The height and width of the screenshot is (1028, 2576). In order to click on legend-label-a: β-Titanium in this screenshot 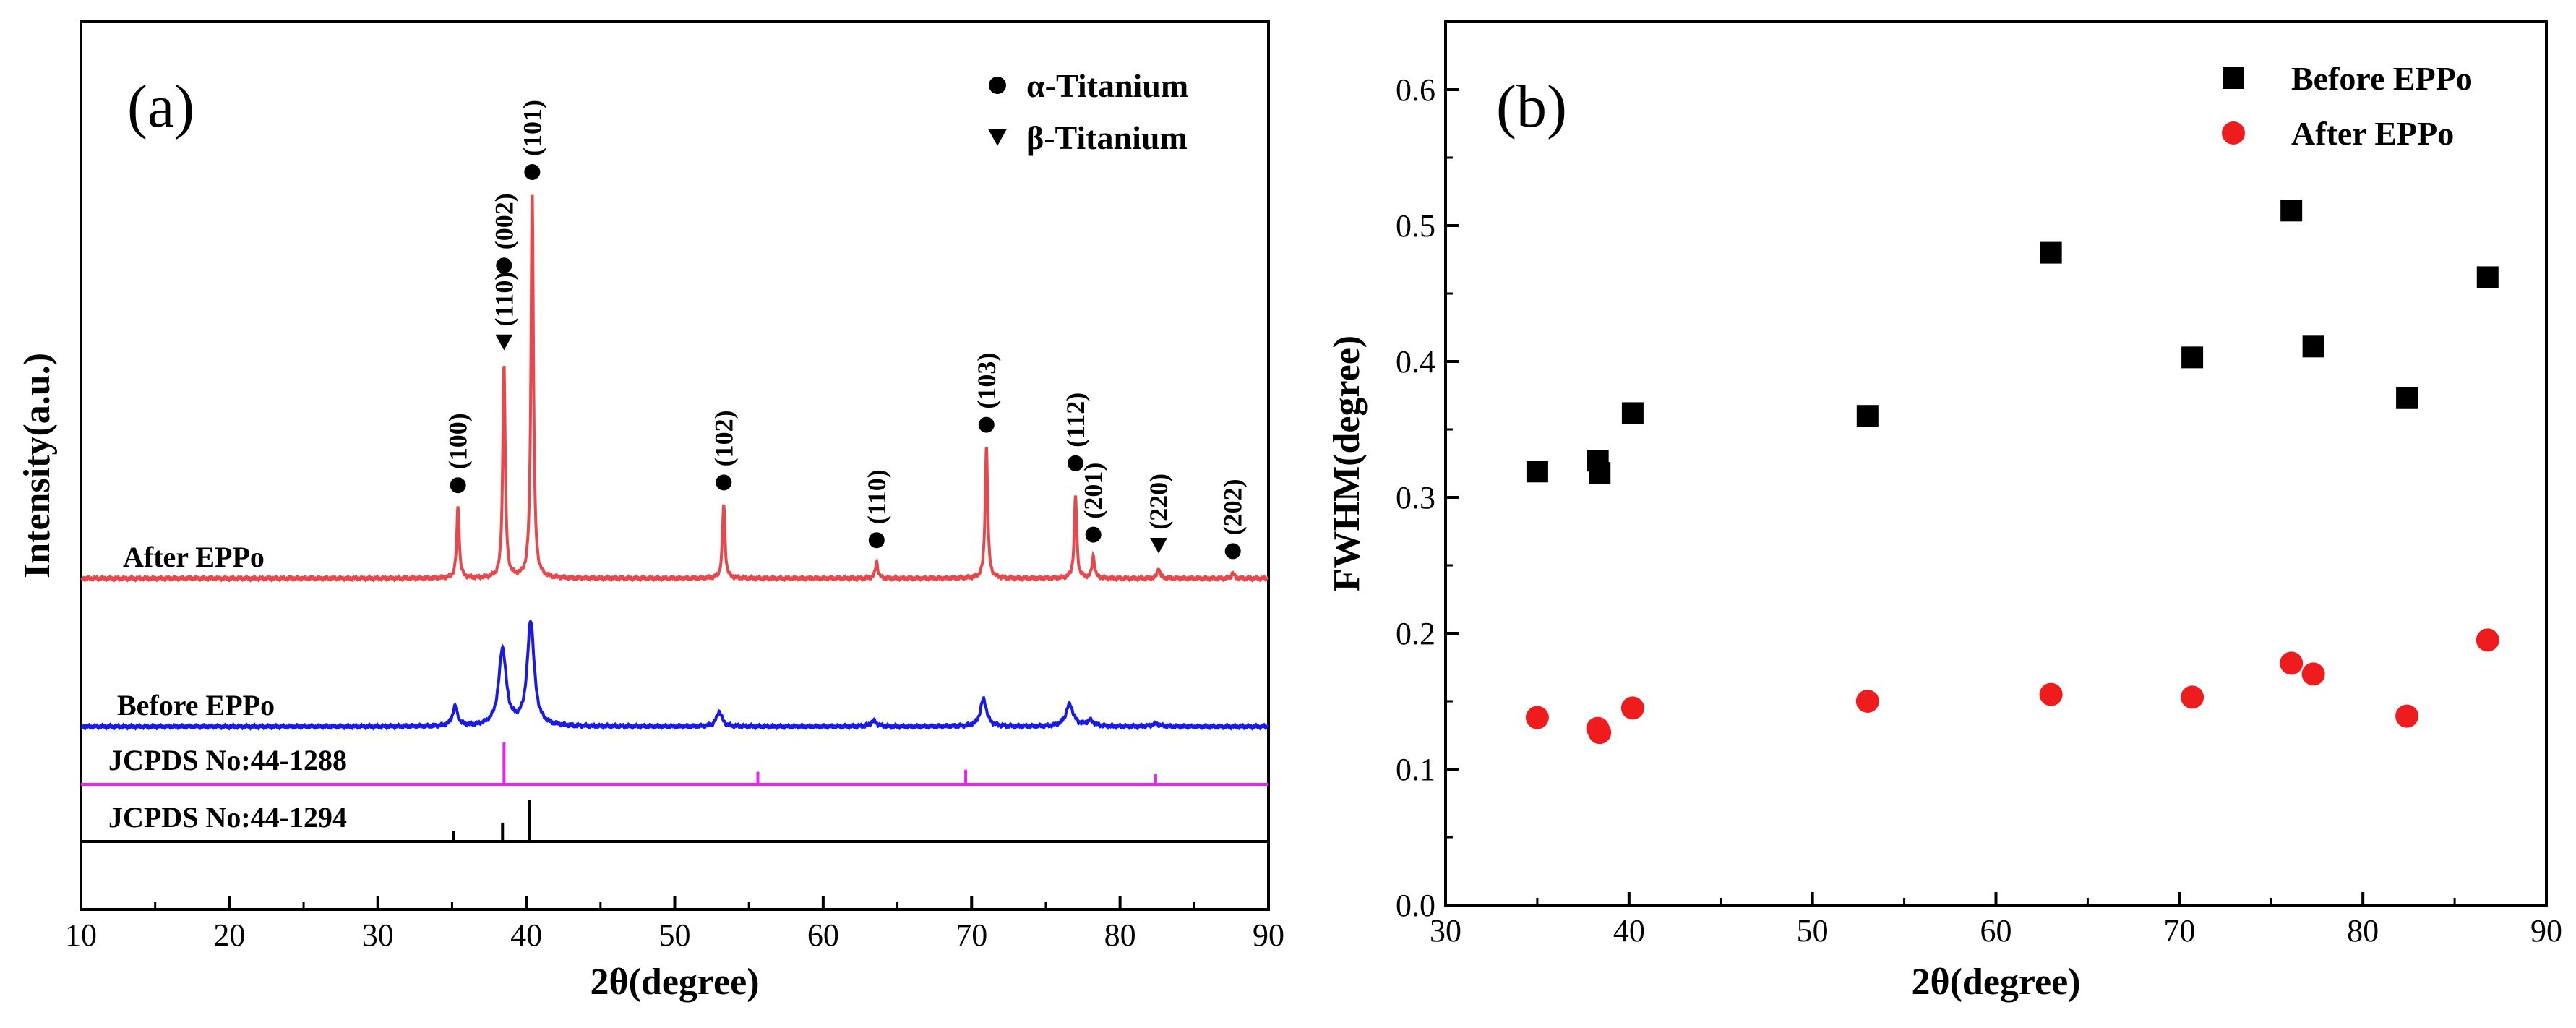, I will do `click(1107, 137)`.